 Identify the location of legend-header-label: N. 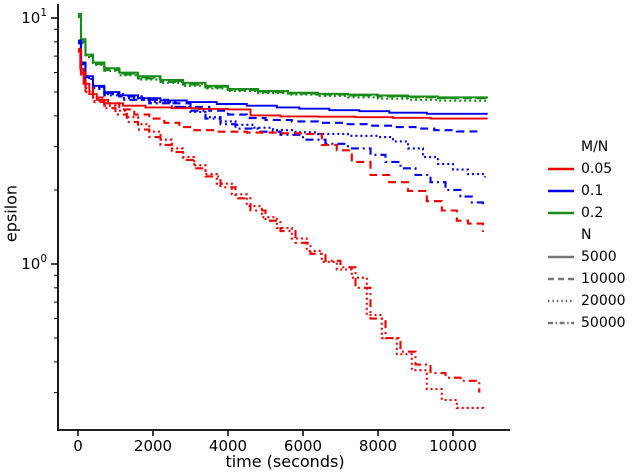
(586, 235).